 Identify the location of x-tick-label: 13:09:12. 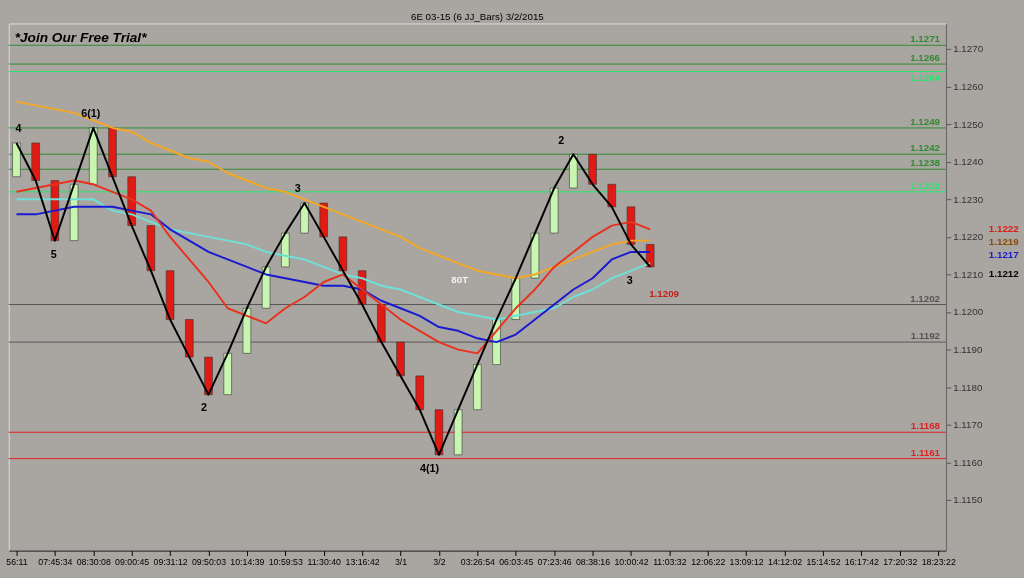
(746, 561).